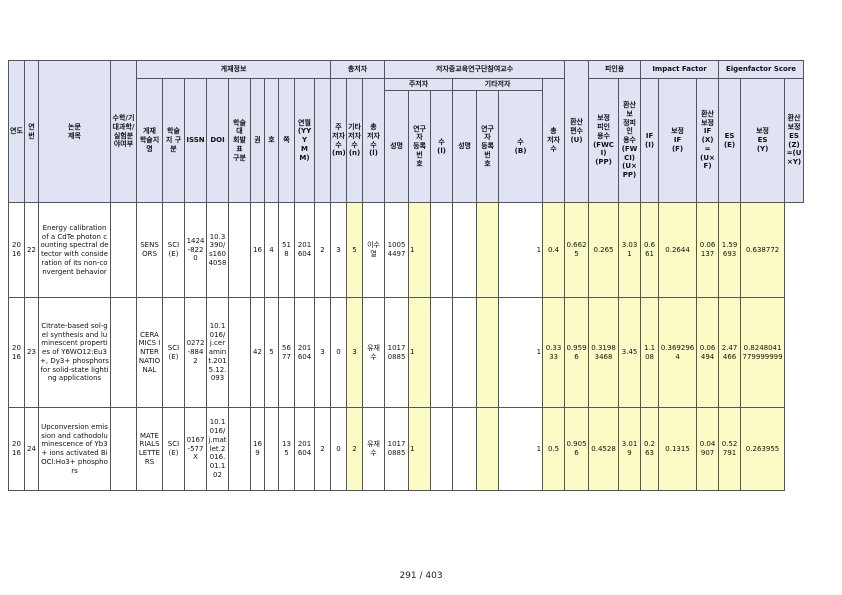 This screenshot has height=595, width=842. Describe the element at coordinates (554, 140) in the screenshot. I see `col-total-faculty: 총 저자 수` at that location.